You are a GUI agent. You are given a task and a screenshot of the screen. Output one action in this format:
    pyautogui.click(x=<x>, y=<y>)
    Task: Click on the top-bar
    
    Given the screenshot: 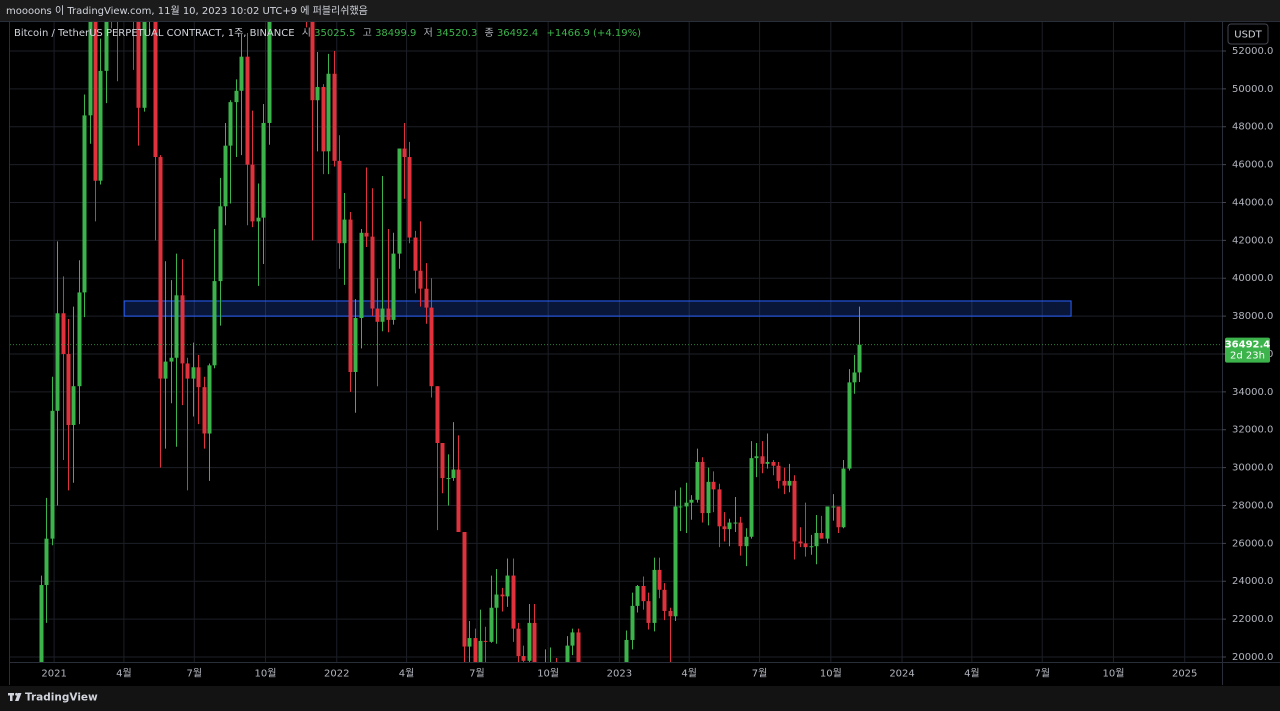 What is the action you would take?
    pyautogui.click(x=640, y=10)
    